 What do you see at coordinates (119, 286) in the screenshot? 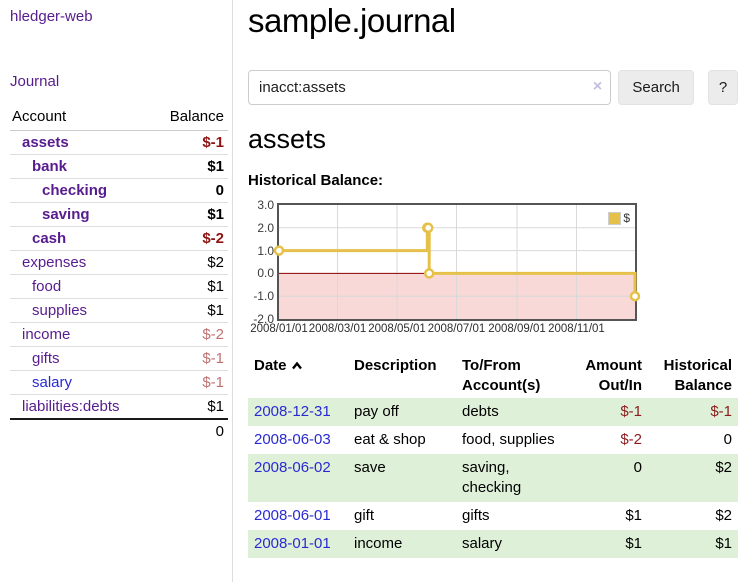
I see `account-row: food $1` at bounding box center [119, 286].